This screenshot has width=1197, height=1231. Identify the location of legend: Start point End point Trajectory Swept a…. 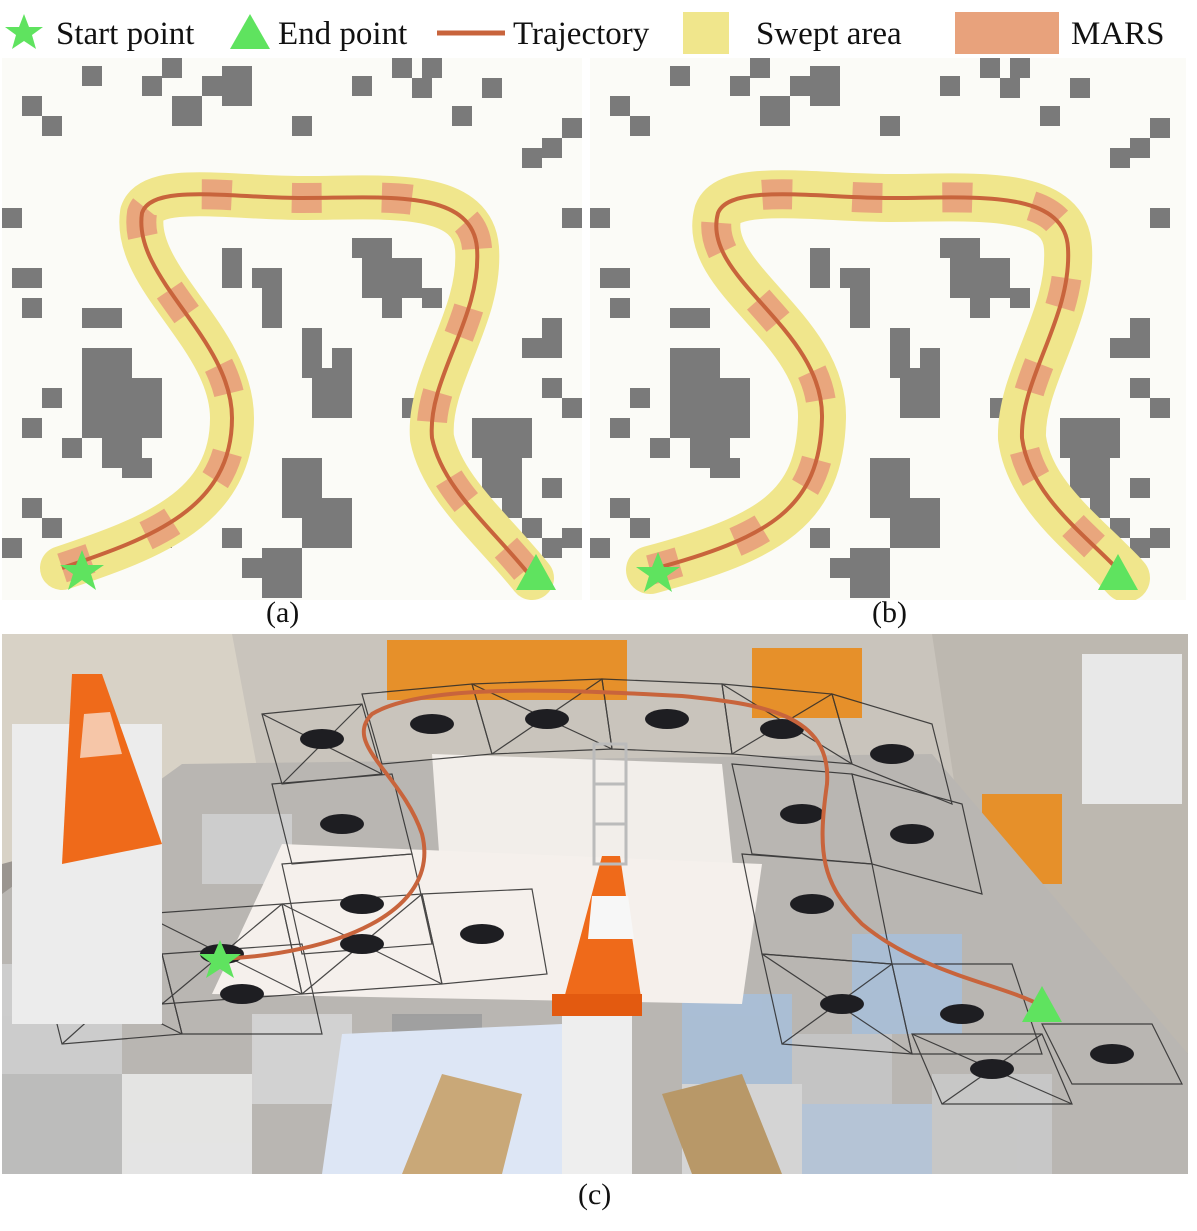
(585, 33).